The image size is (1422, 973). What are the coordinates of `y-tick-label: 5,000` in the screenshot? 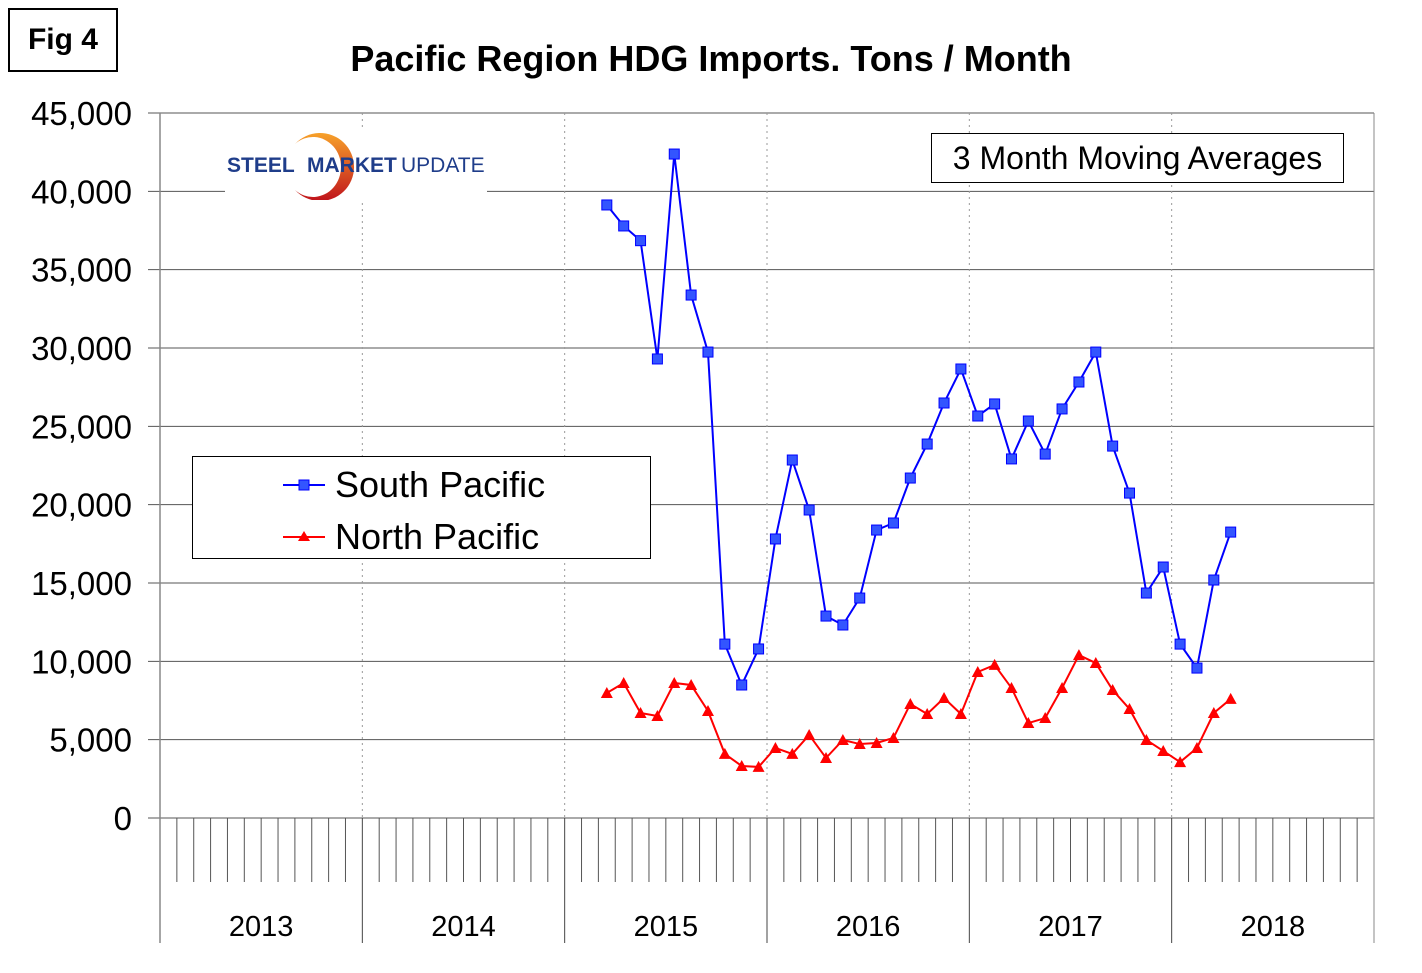 It's located at (90, 740).